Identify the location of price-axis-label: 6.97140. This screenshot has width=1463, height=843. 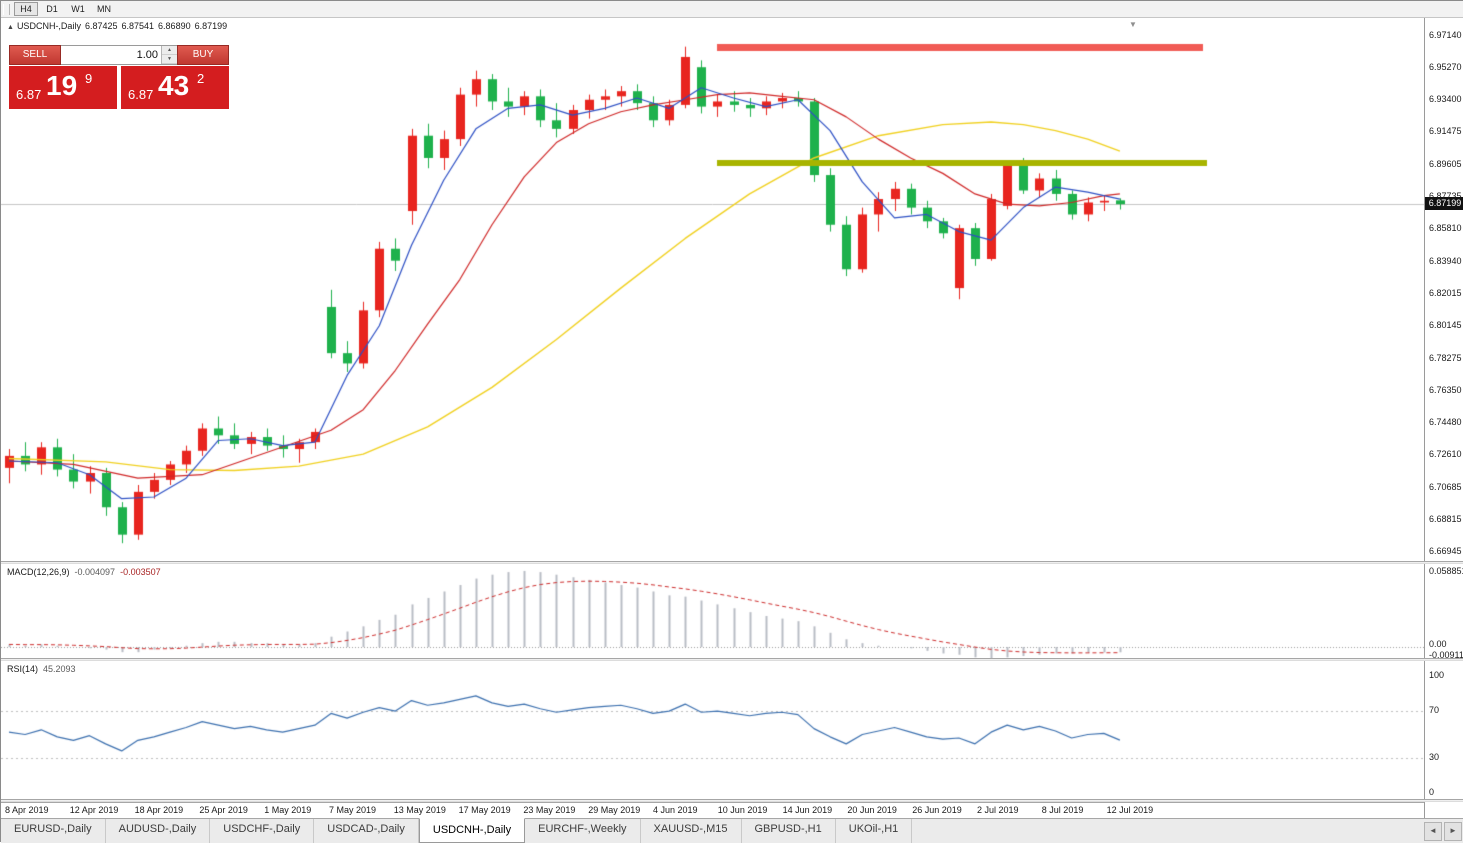
(1445, 34).